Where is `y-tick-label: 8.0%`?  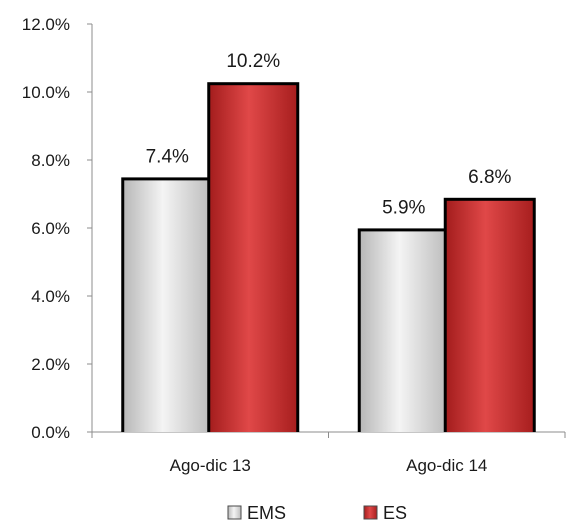
y-tick-label: 8.0% is located at coordinates (50, 160).